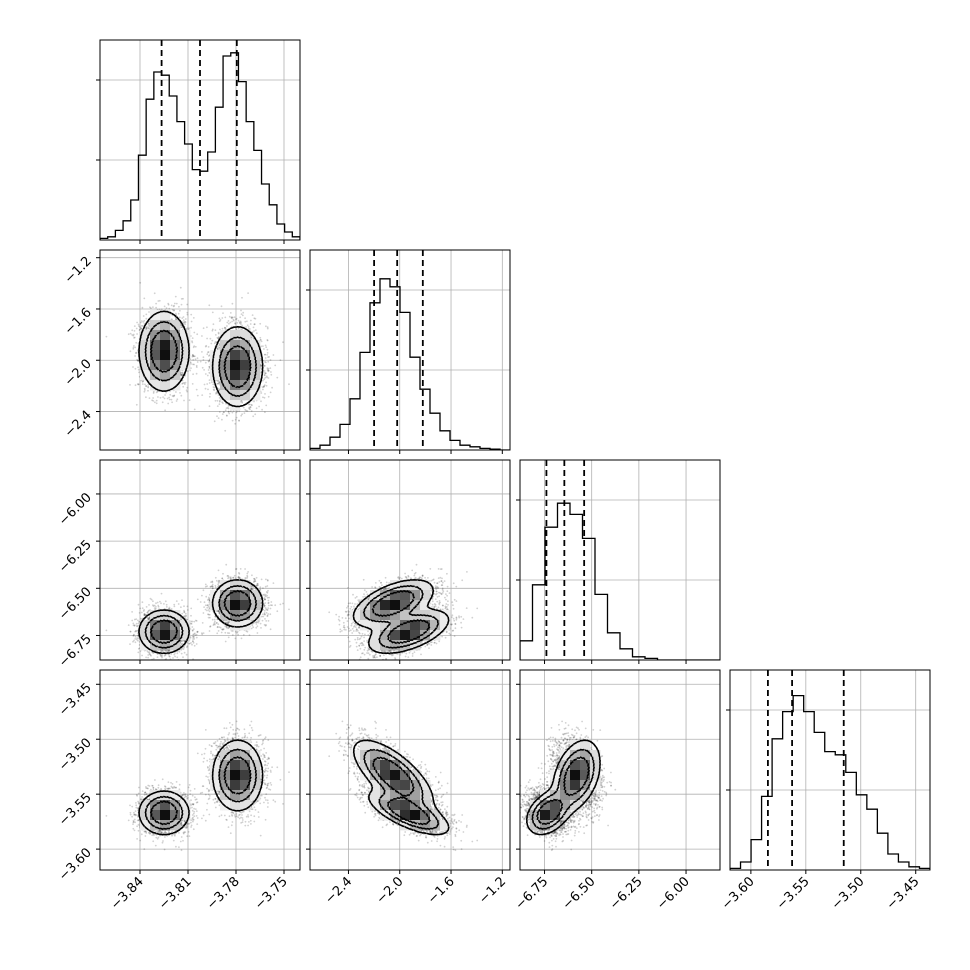  Describe the element at coordinates (200, 359) in the screenshot. I see `contour-line` at that location.